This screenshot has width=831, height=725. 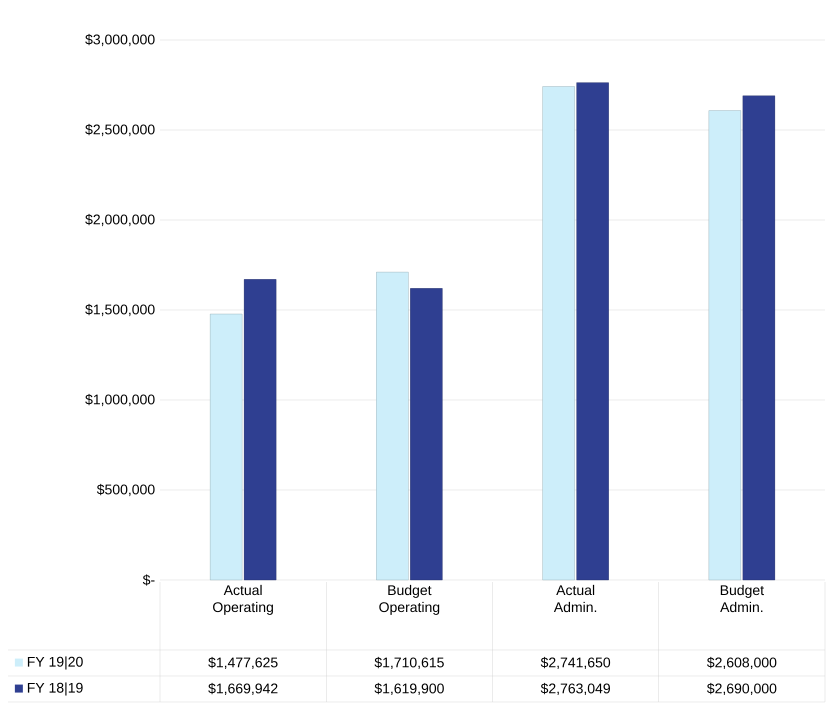 I want to click on legend-label: FY 19|20, so click(x=55, y=663).